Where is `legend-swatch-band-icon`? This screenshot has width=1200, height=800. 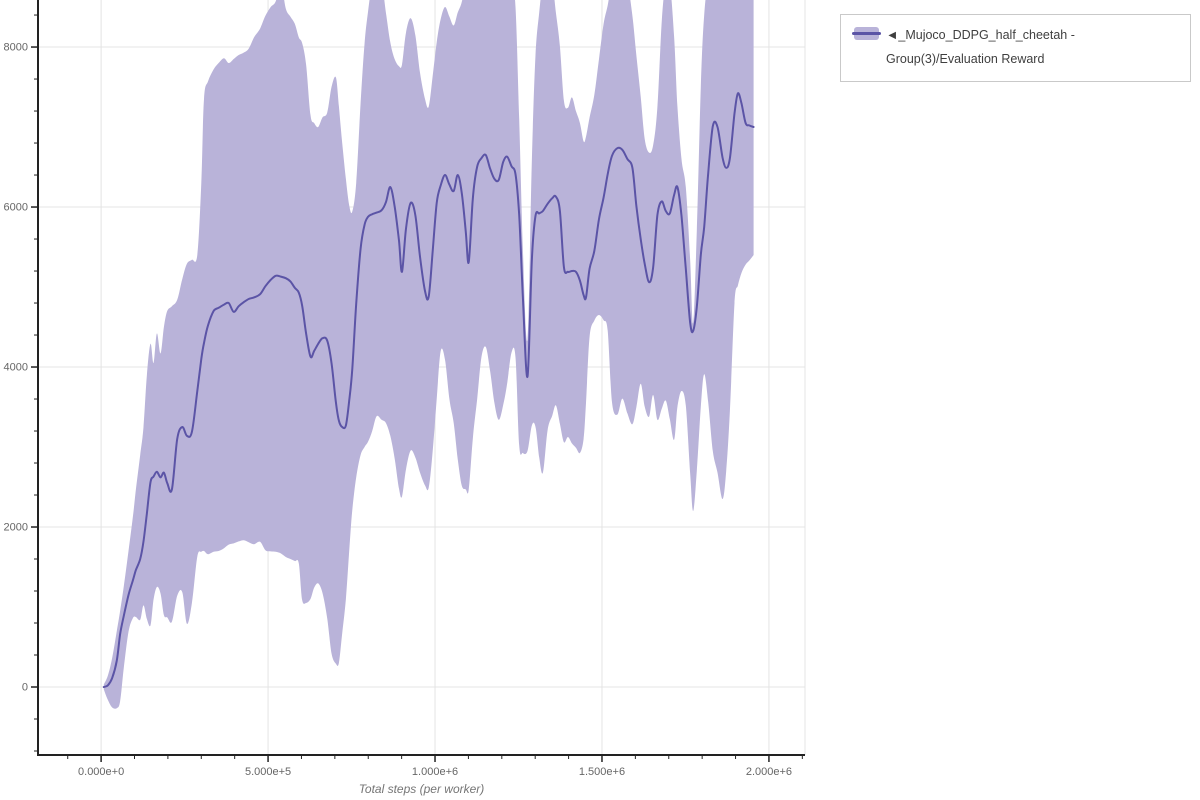 legend-swatch-band-icon is located at coordinates (866, 33).